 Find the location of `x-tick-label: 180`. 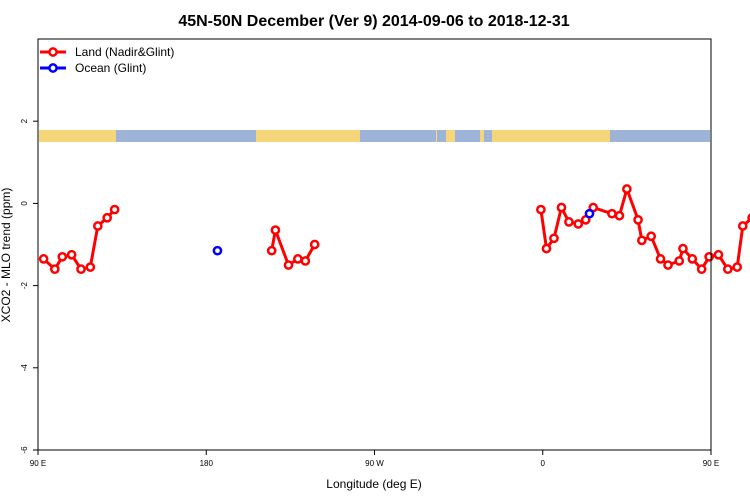

x-tick-label: 180 is located at coordinates (207, 463).